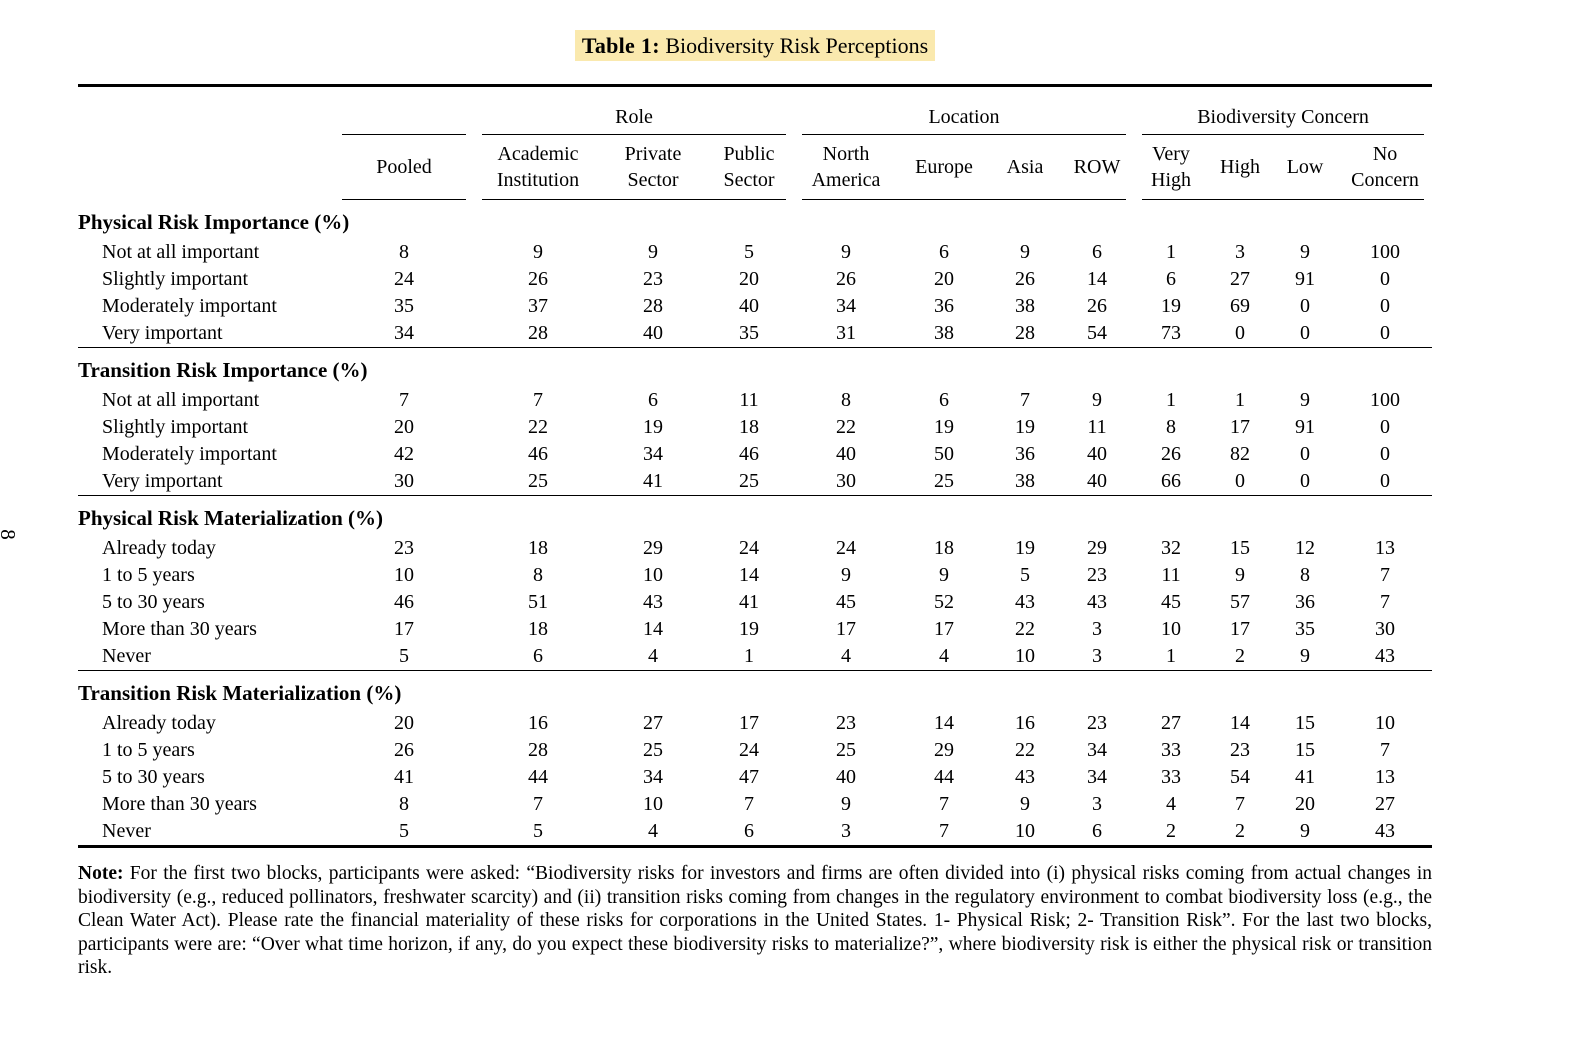  I want to click on block-header-row: Physical Risk Materialization (%), so click(755, 518).